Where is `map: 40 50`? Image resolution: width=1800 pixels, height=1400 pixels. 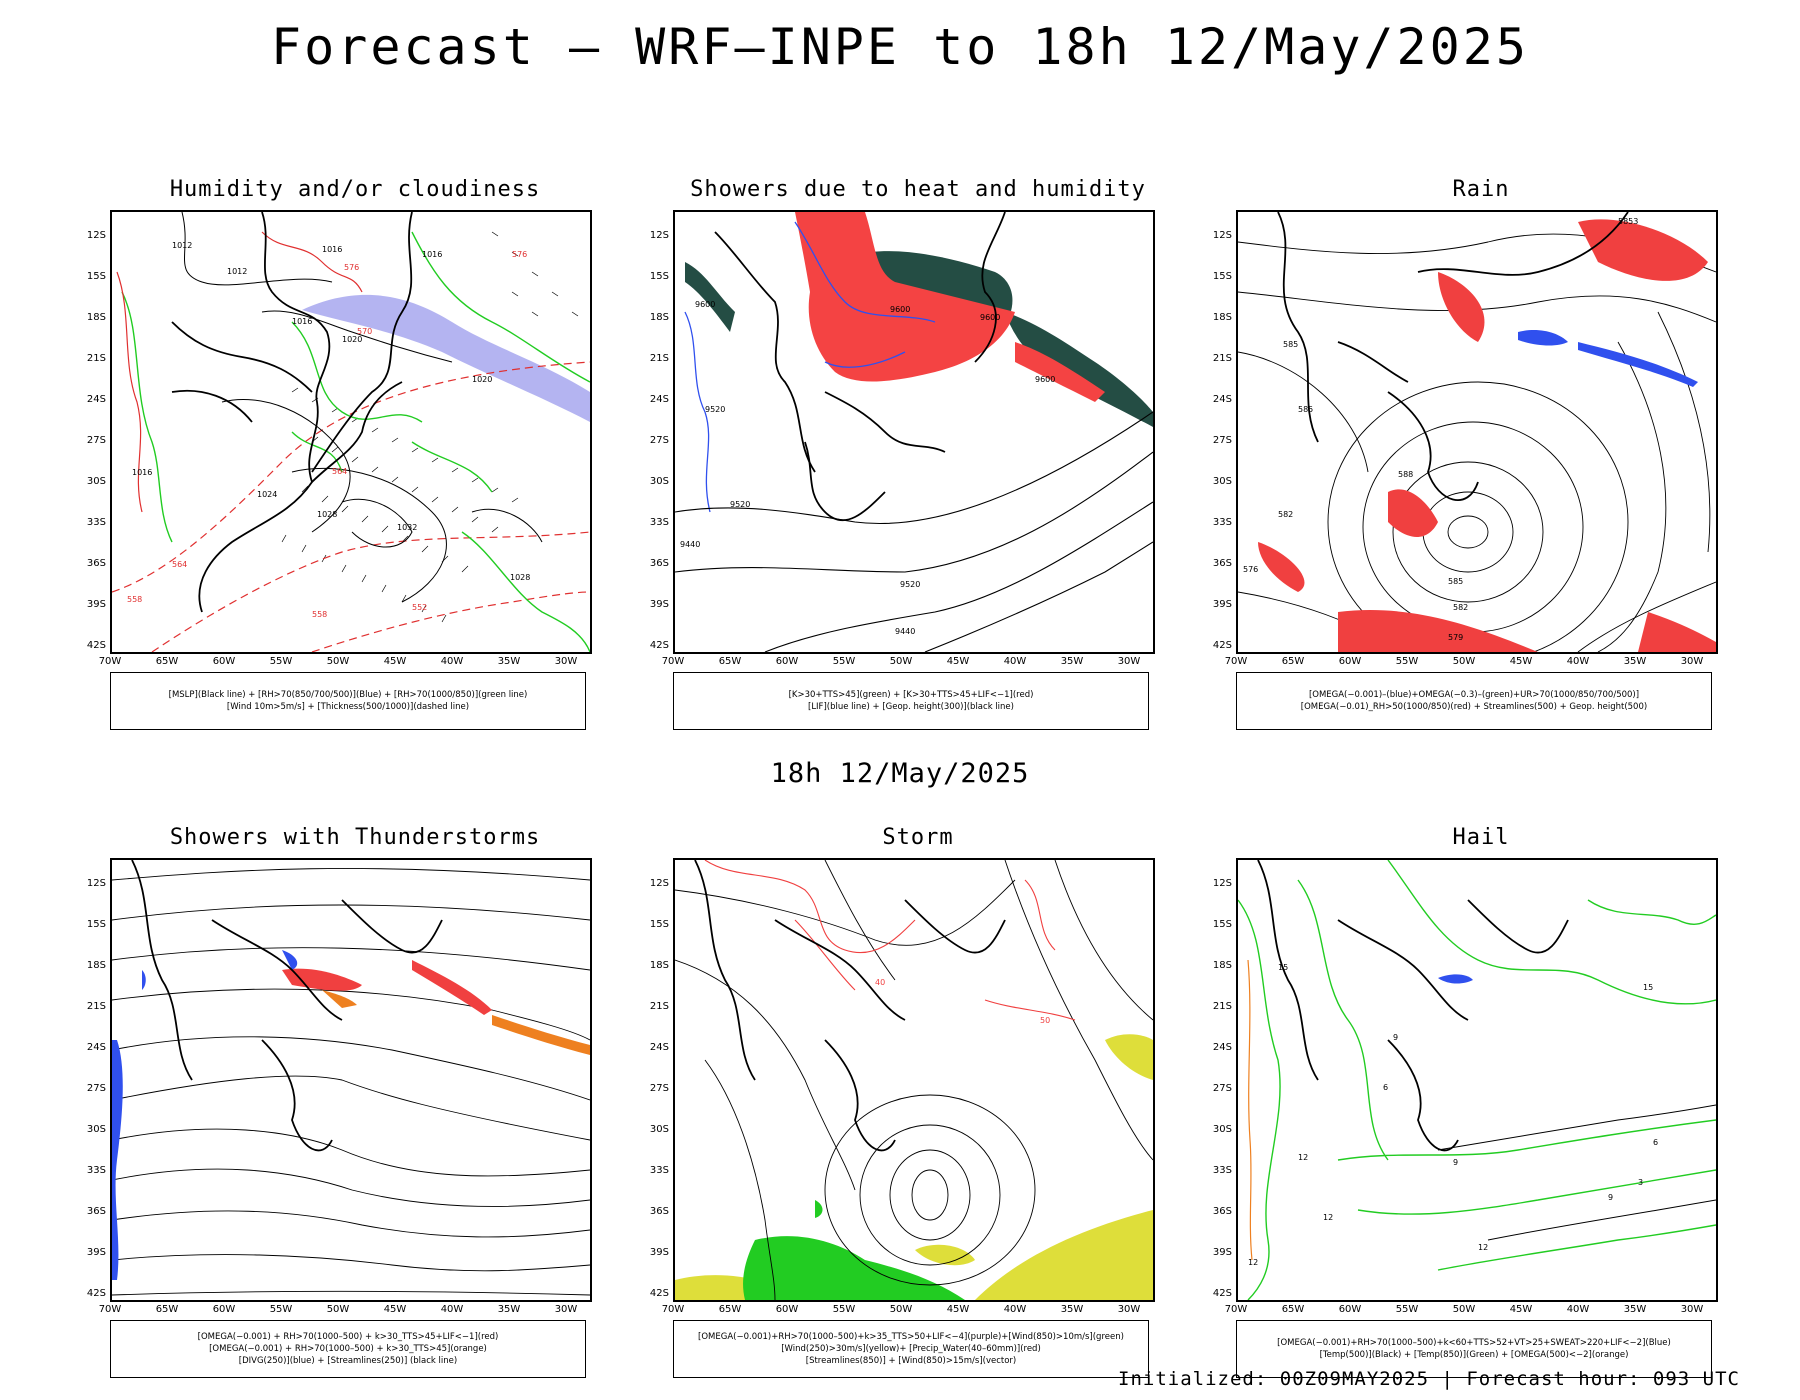 map: 40 50 is located at coordinates (914, 1080).